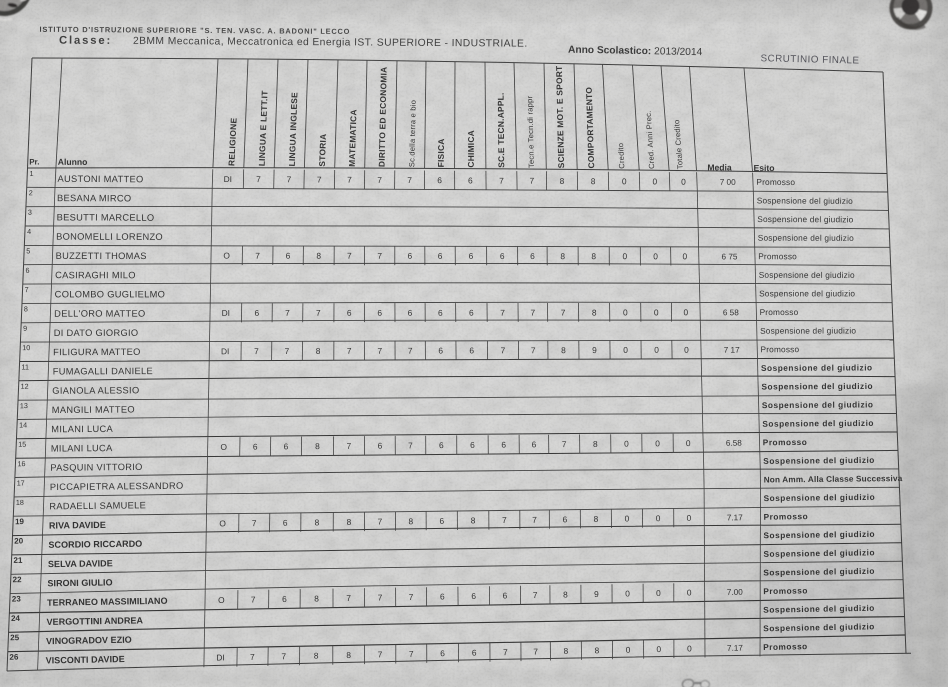  I want to click on svg-text: 4, so click(29, 231).